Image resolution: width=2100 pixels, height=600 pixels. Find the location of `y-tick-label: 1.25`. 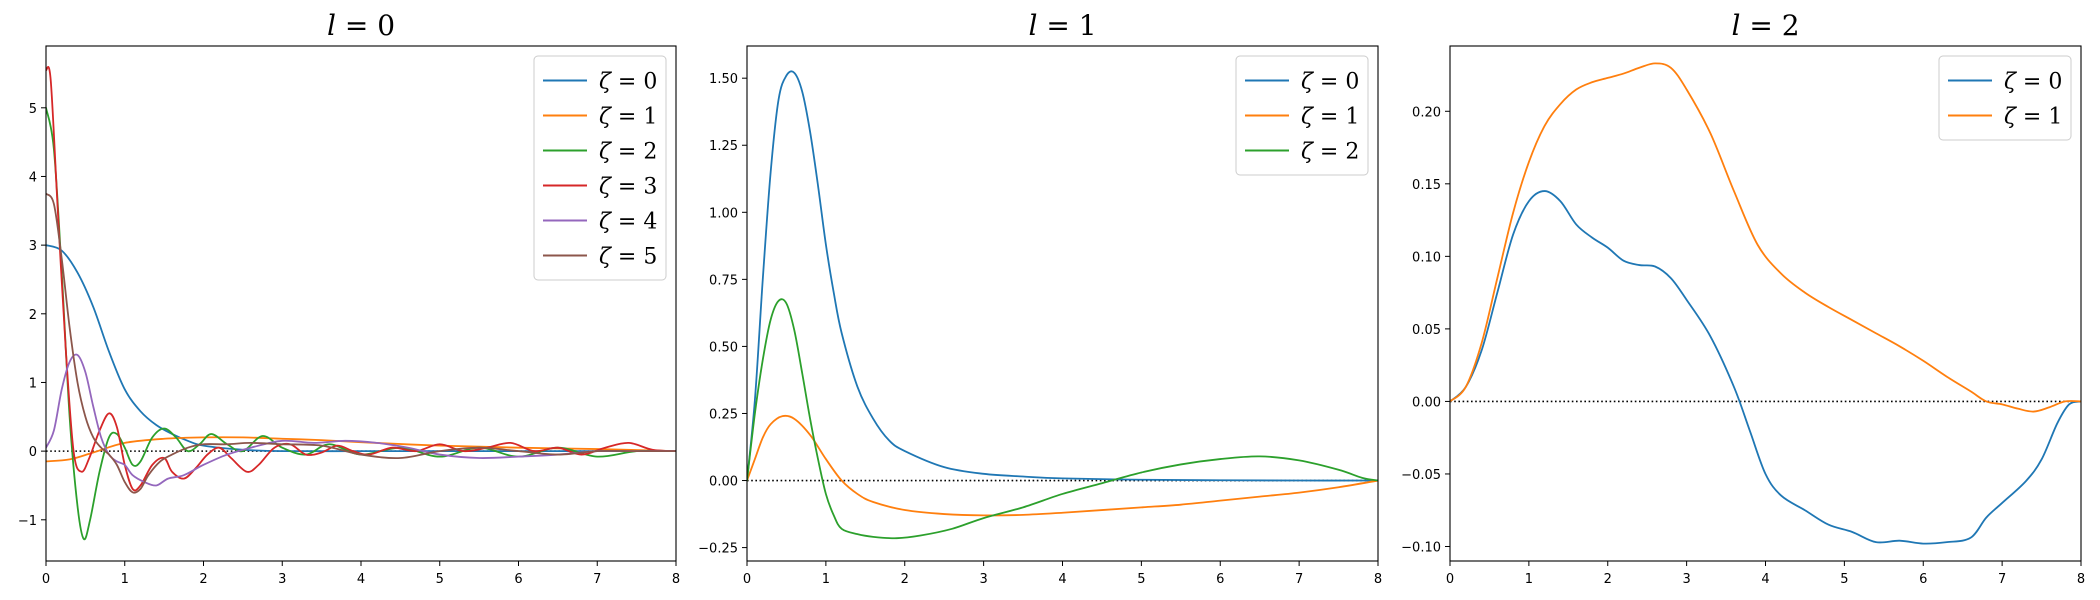

y-tick-label: 1.25 is located at coordinates (723, 146).